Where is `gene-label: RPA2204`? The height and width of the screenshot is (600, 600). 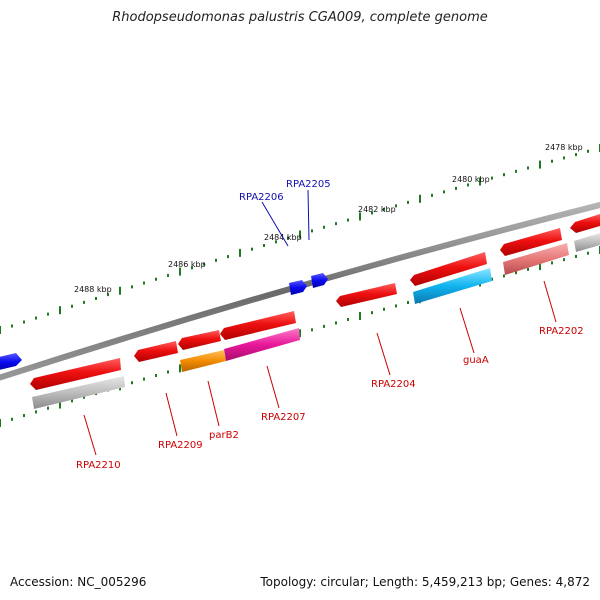
gene-label: RPA2204 is located at coordinates (393, 384).